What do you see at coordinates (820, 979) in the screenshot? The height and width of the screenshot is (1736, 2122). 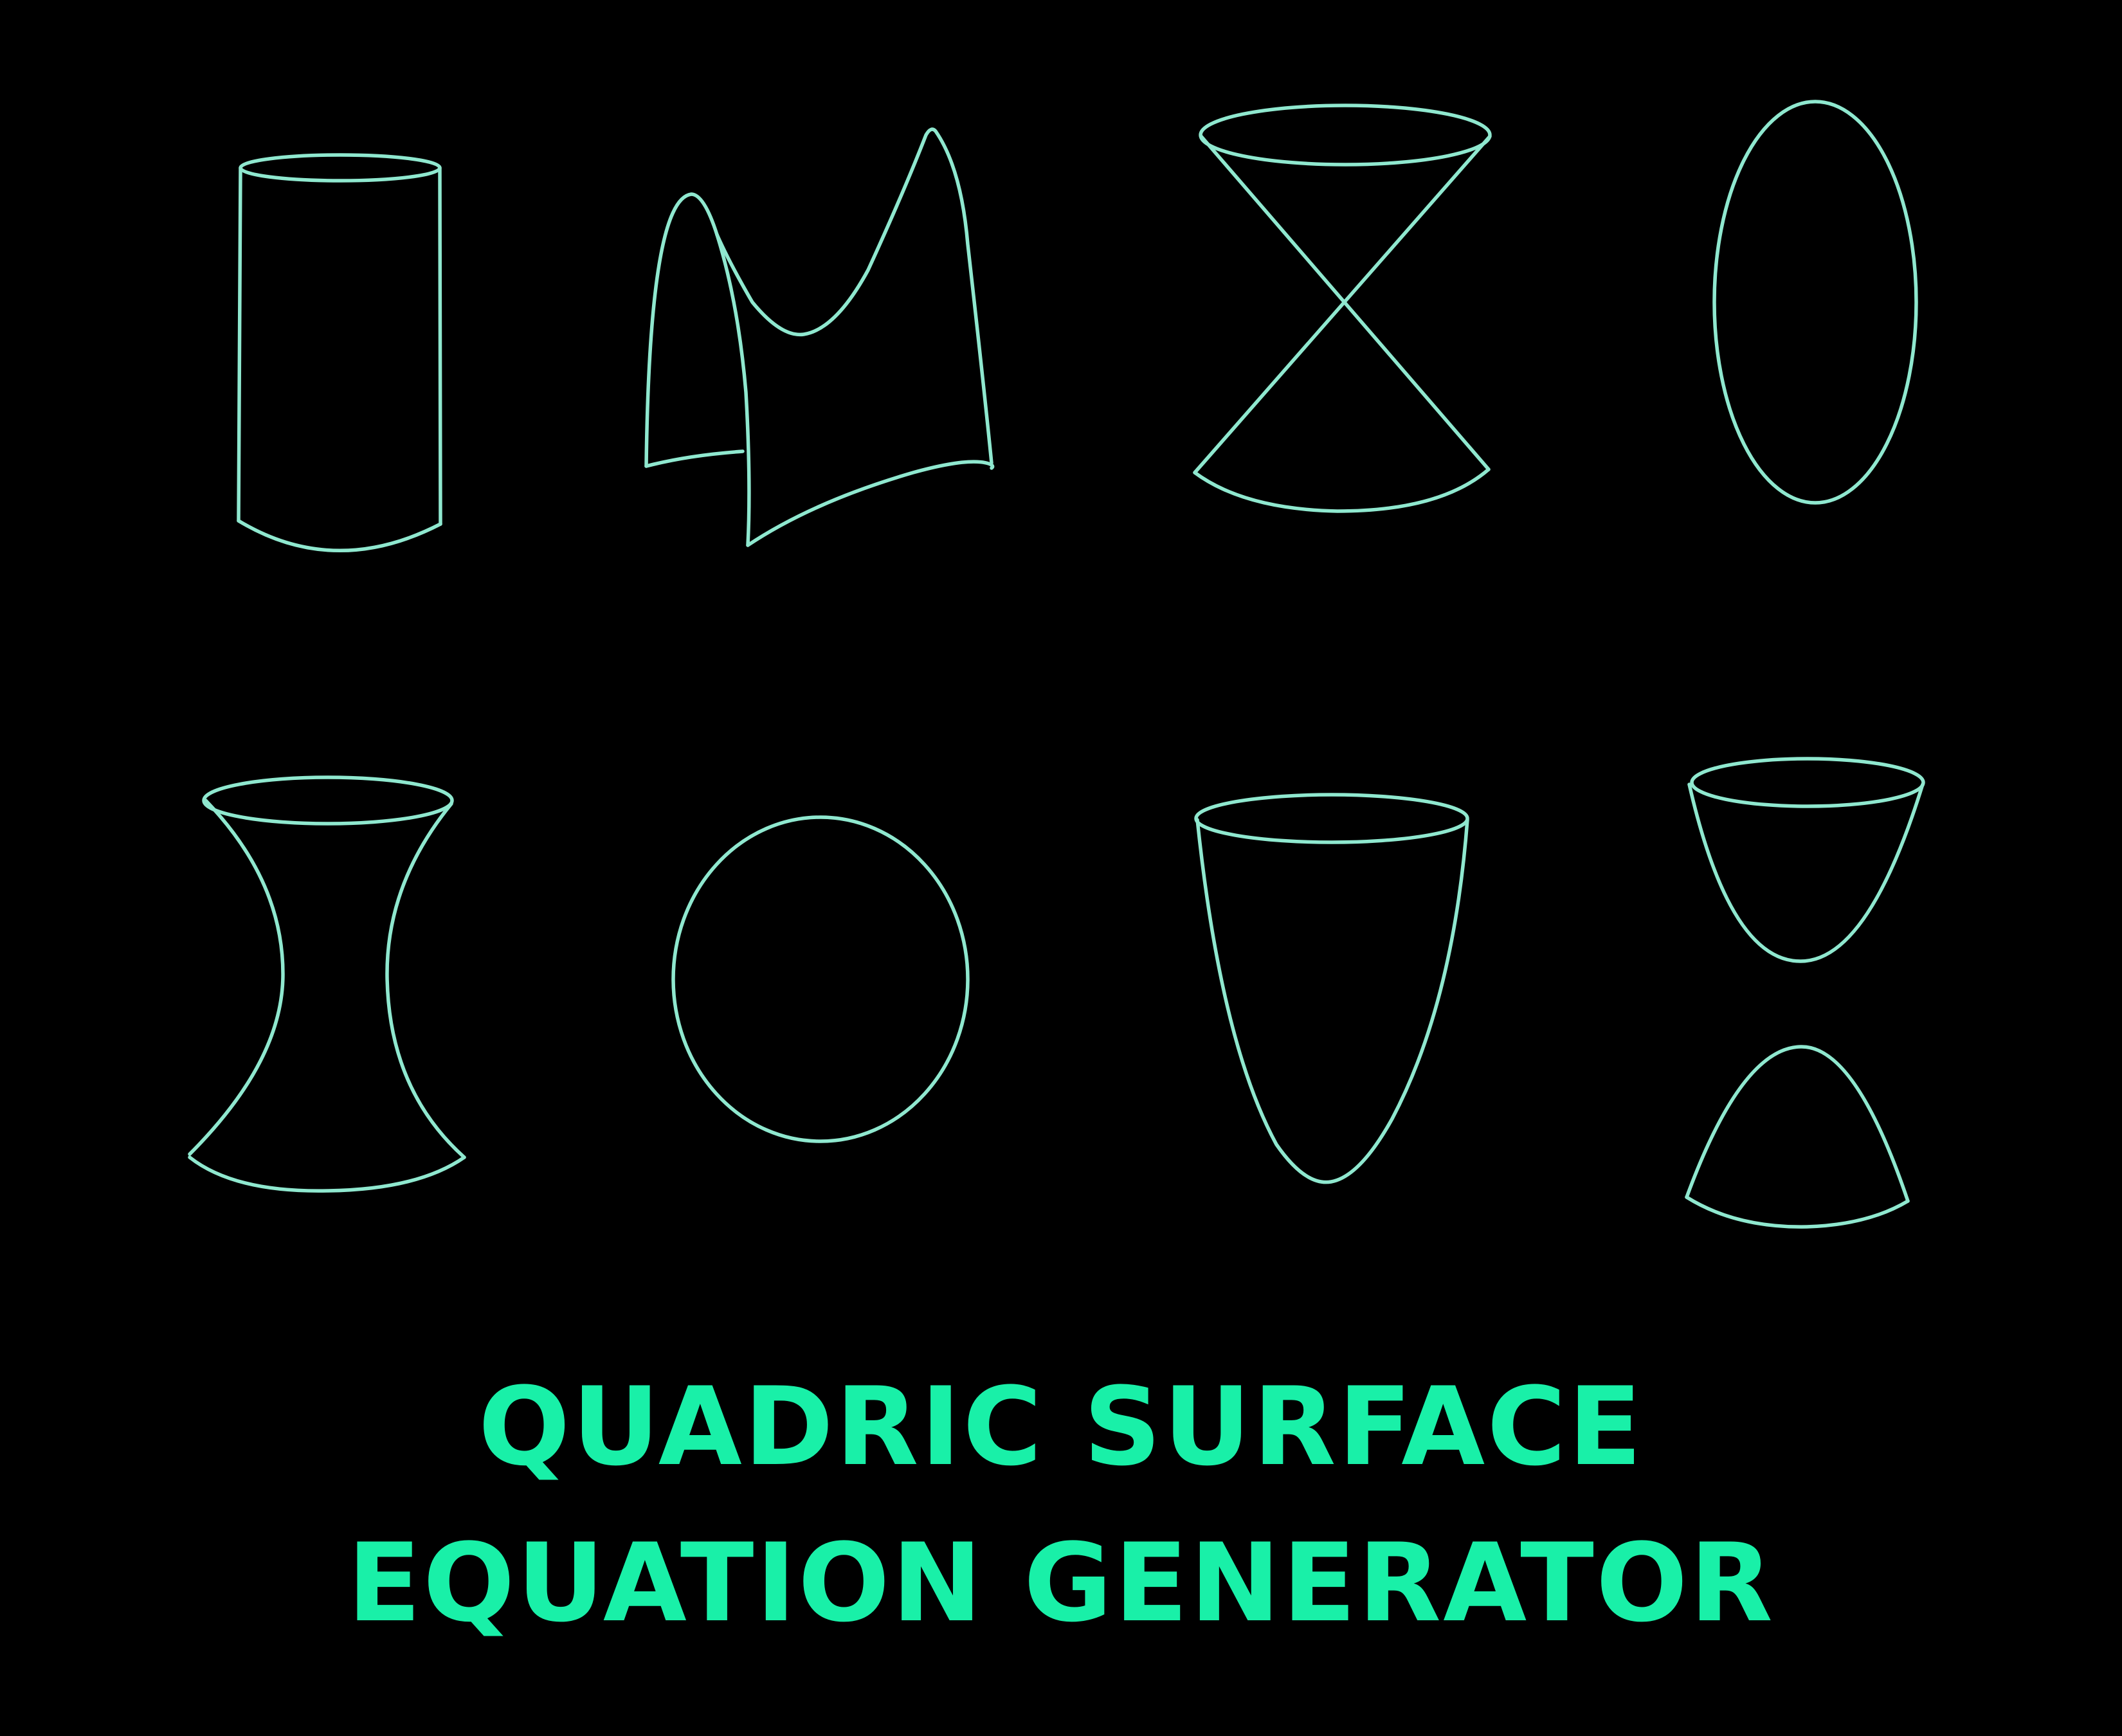 I see `sphere-icon` at bounding box center [820, 979].